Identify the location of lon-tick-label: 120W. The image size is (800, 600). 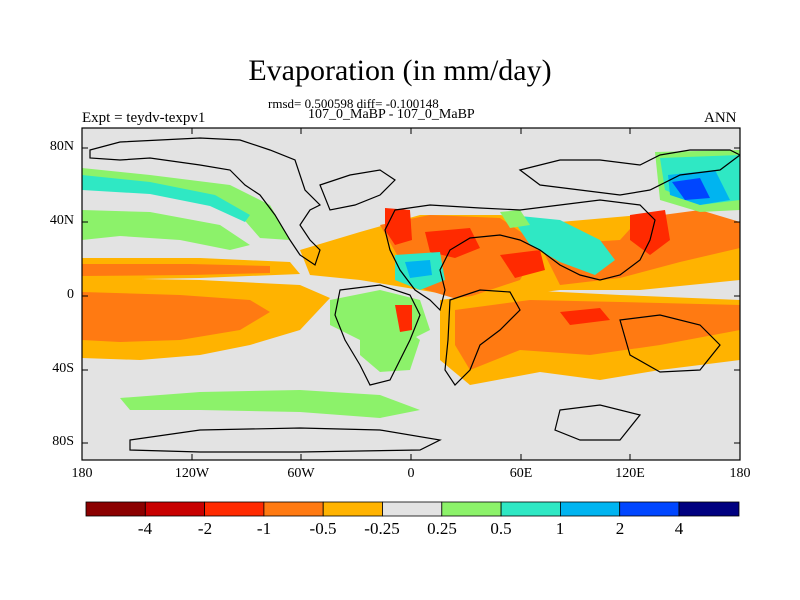
(192, 473).